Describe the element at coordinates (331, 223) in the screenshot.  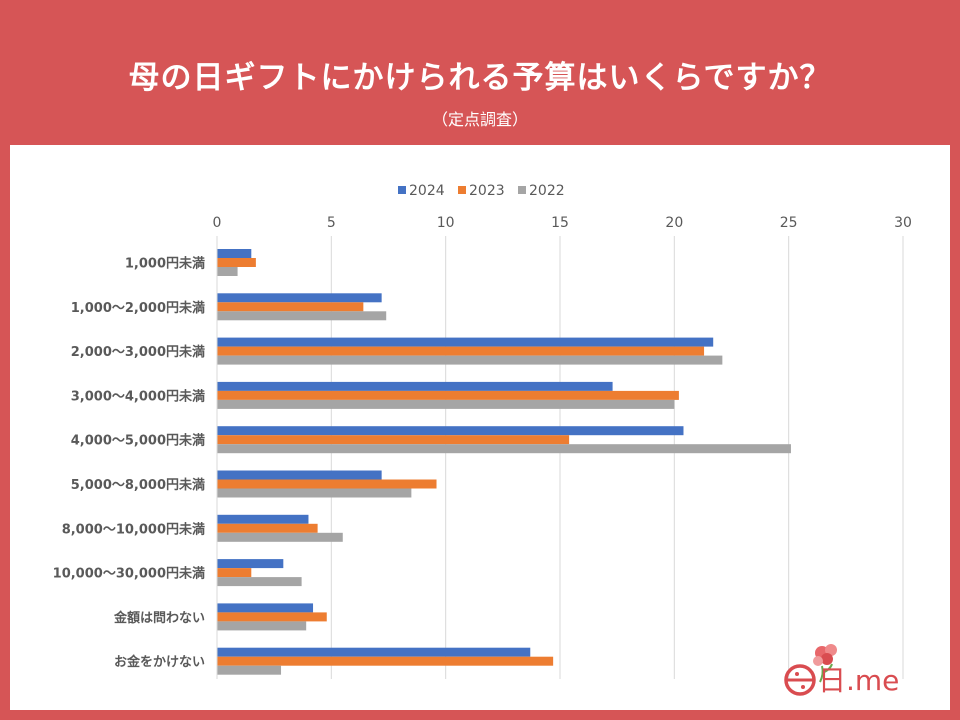
I see `x-tick-label: 5` at that location.